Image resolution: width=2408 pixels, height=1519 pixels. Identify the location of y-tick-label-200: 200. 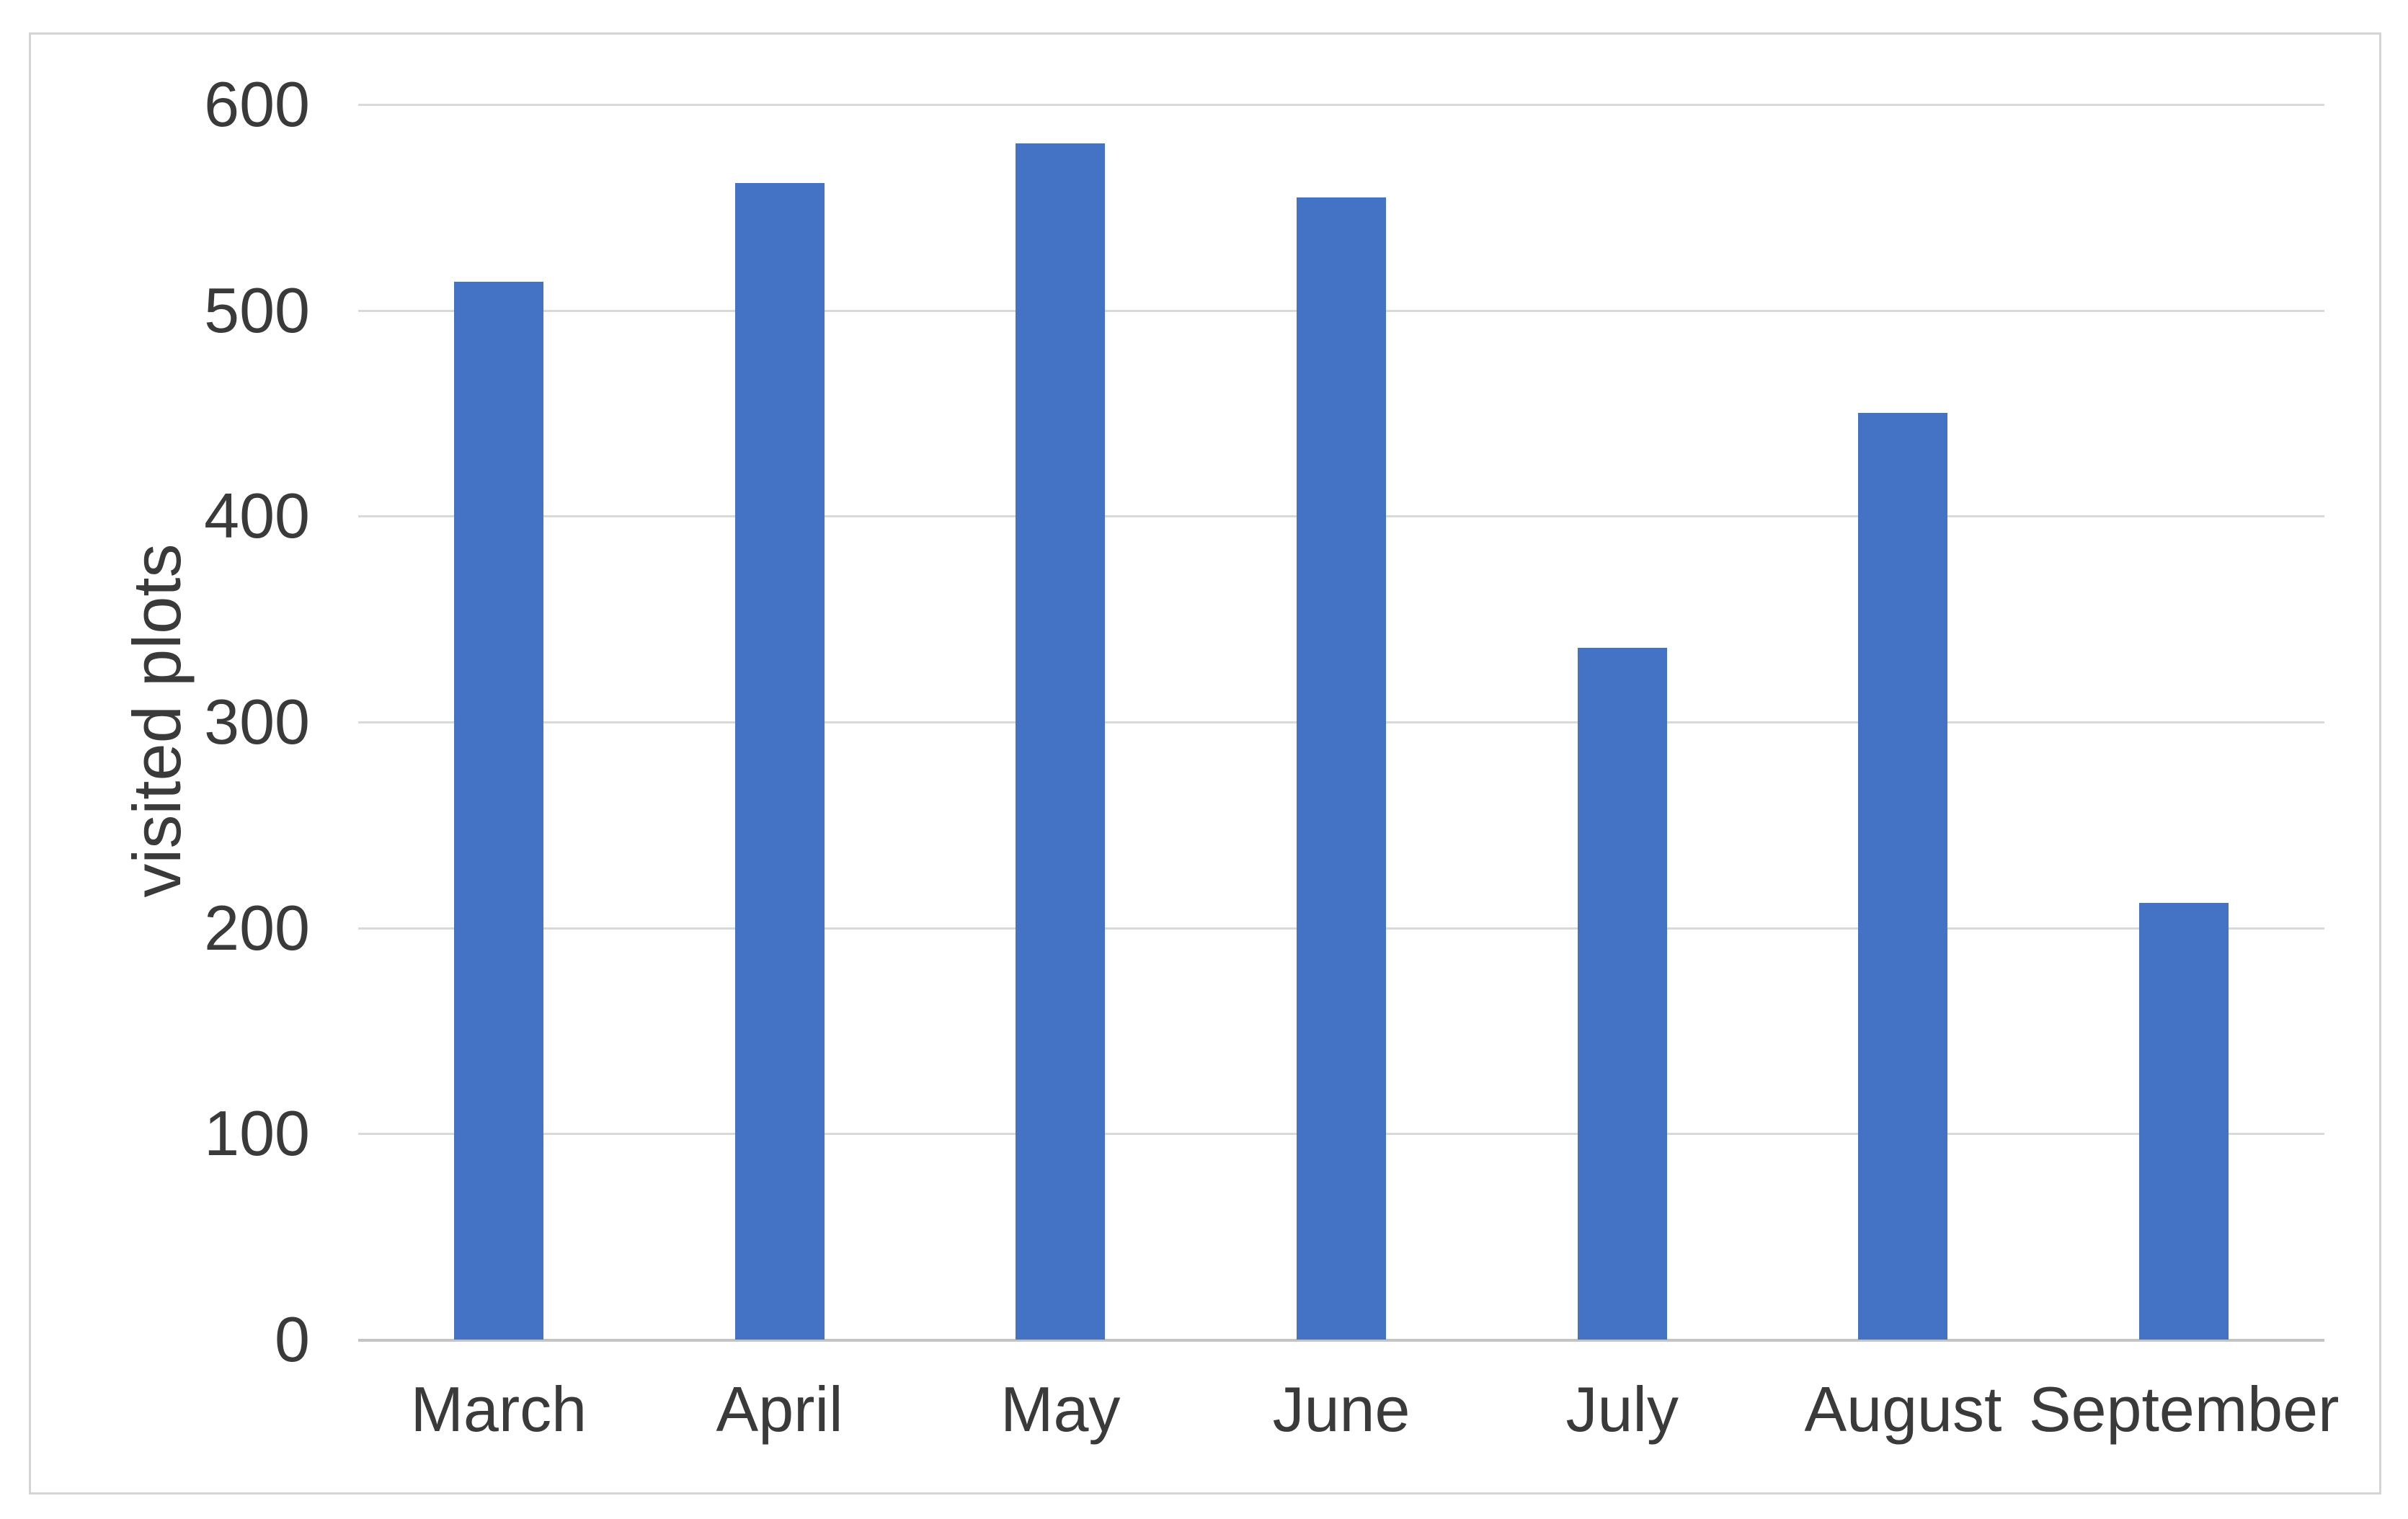
(257, 927).